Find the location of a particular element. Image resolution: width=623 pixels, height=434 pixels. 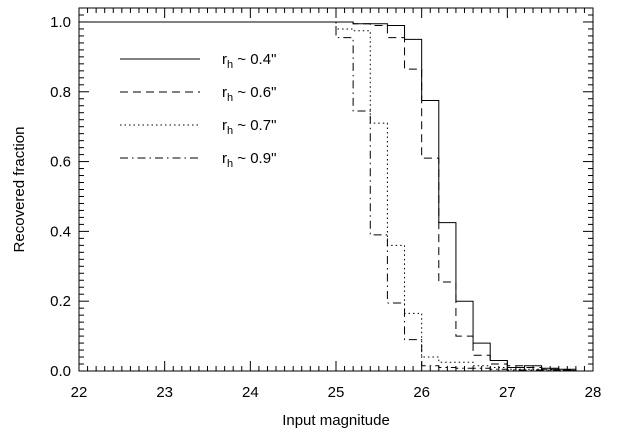

legend-label-3: rh ~ 0.7" is located at coordinates (249, 127).